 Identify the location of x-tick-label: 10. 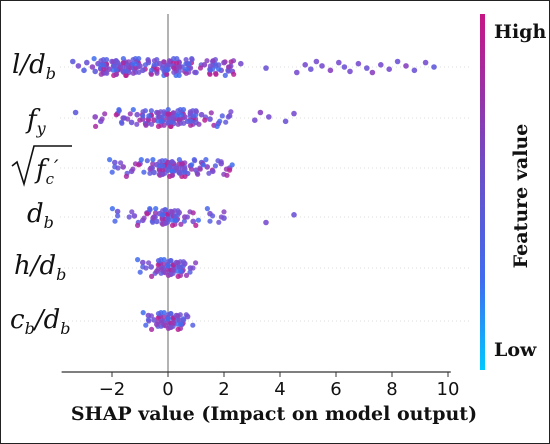
(448, 389).